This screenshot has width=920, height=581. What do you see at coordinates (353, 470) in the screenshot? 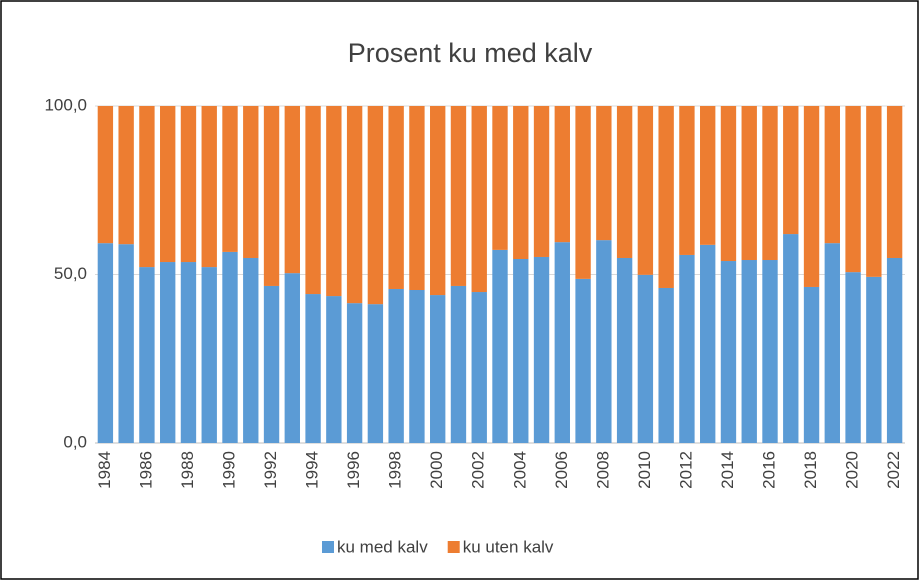
I see `x-tick-label: 1996` at bounding box center [353, 470].